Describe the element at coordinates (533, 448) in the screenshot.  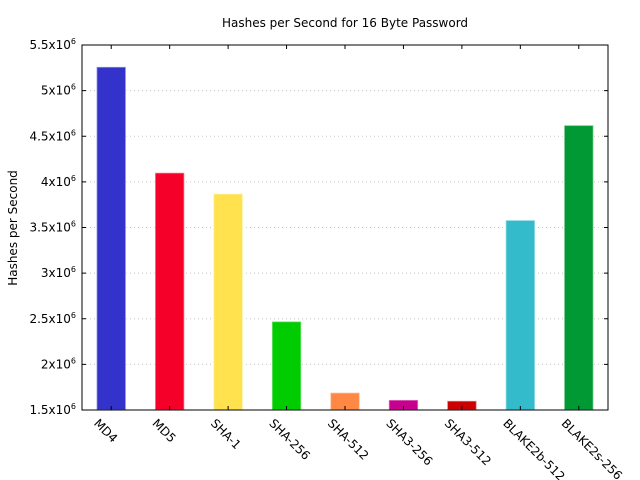
I see `x-tick-label: BLAKE2b-512` at that location.